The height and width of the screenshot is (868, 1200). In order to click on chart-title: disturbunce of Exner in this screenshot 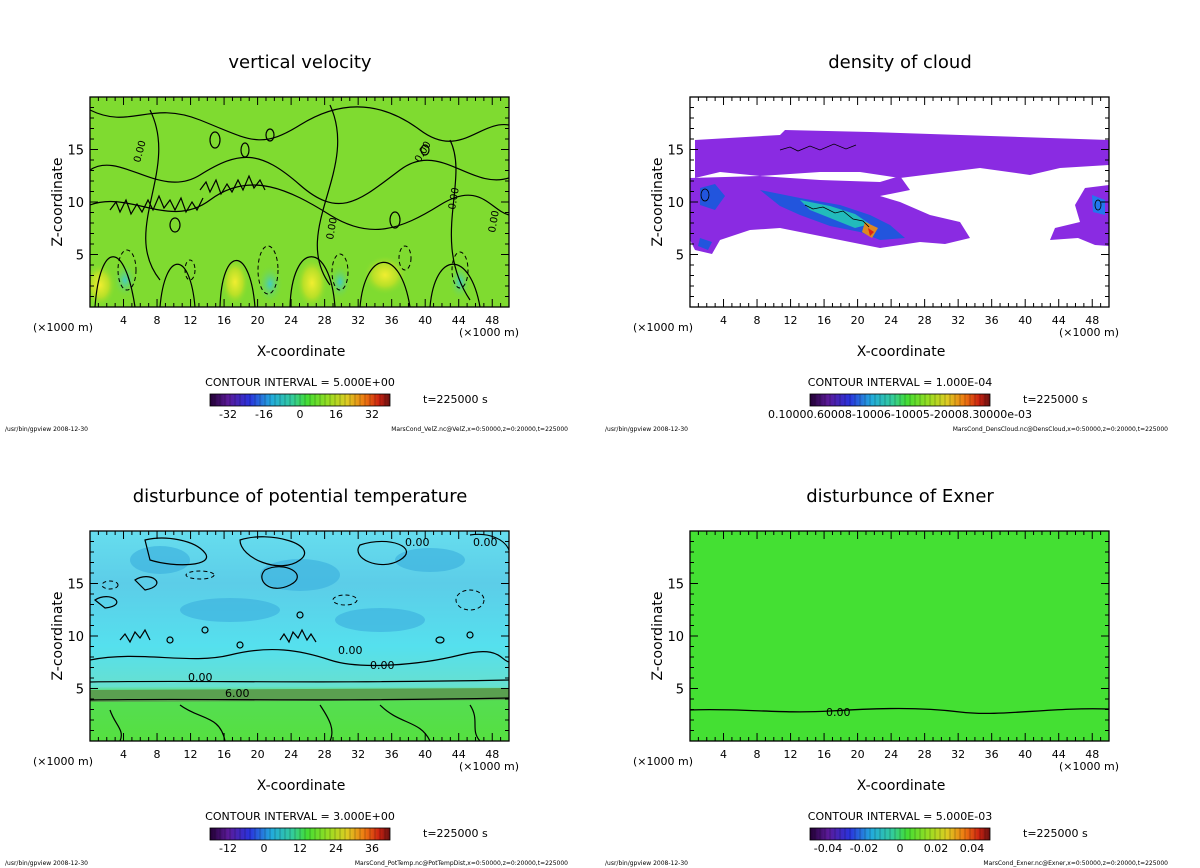, I will do `click(900, 496)`.